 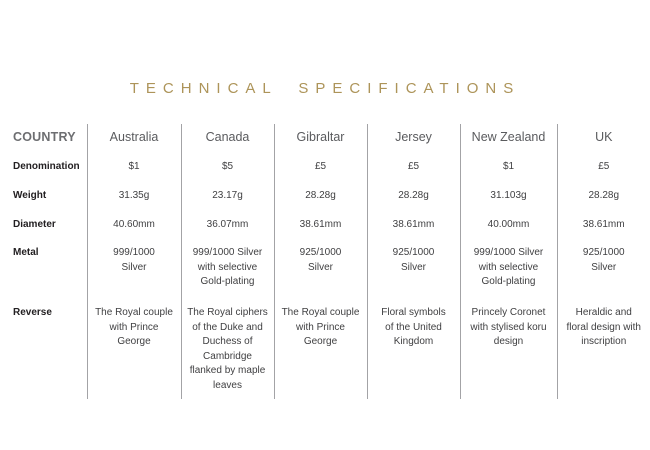 What do you see at coordinates (321, 139) in the screenshot?
I see `column-header-gibraltar: Gibraltar` at bounding box center [321, 139].